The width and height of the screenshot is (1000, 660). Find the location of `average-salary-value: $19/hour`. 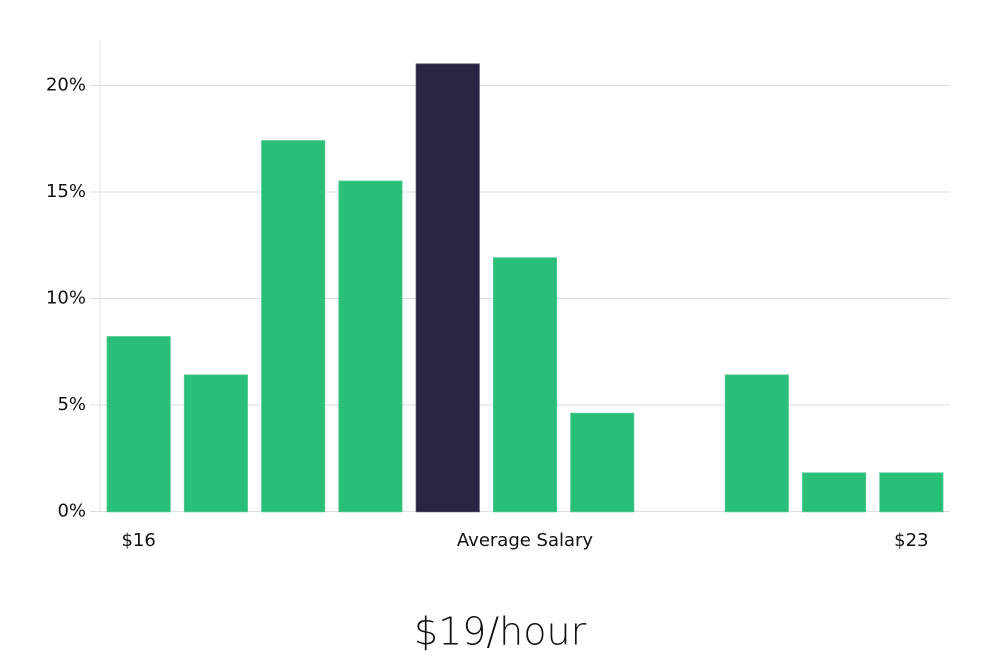

average-salary-value: $19/hour is located at coordinates (500, 632).